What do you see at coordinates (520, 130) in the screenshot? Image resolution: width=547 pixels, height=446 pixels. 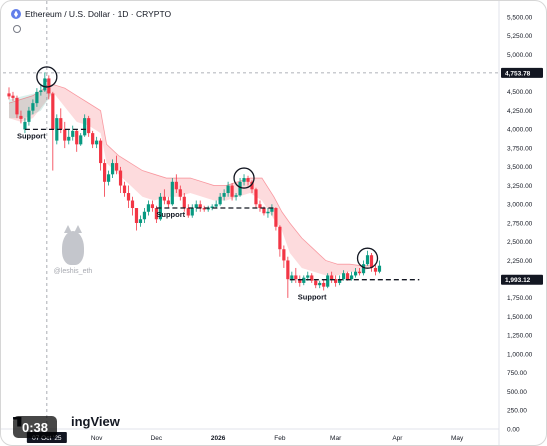 I see `y-tick-label: 4,000.00` at bounding box center [520, 130].